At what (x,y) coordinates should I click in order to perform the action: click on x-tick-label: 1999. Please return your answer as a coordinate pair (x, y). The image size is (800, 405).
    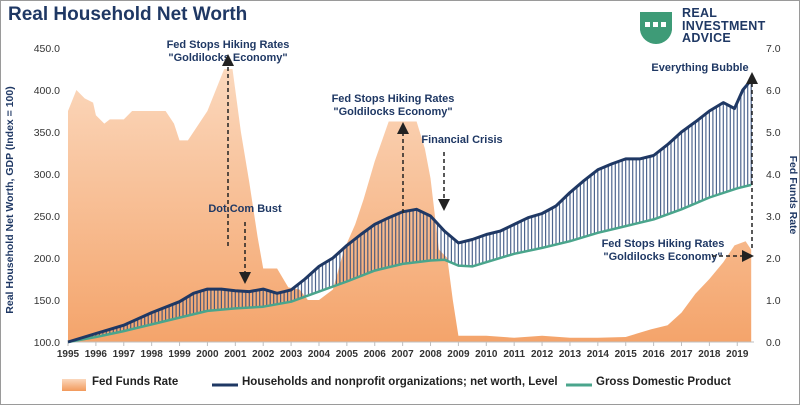
    Looking at the image, I should click on (179, 354).